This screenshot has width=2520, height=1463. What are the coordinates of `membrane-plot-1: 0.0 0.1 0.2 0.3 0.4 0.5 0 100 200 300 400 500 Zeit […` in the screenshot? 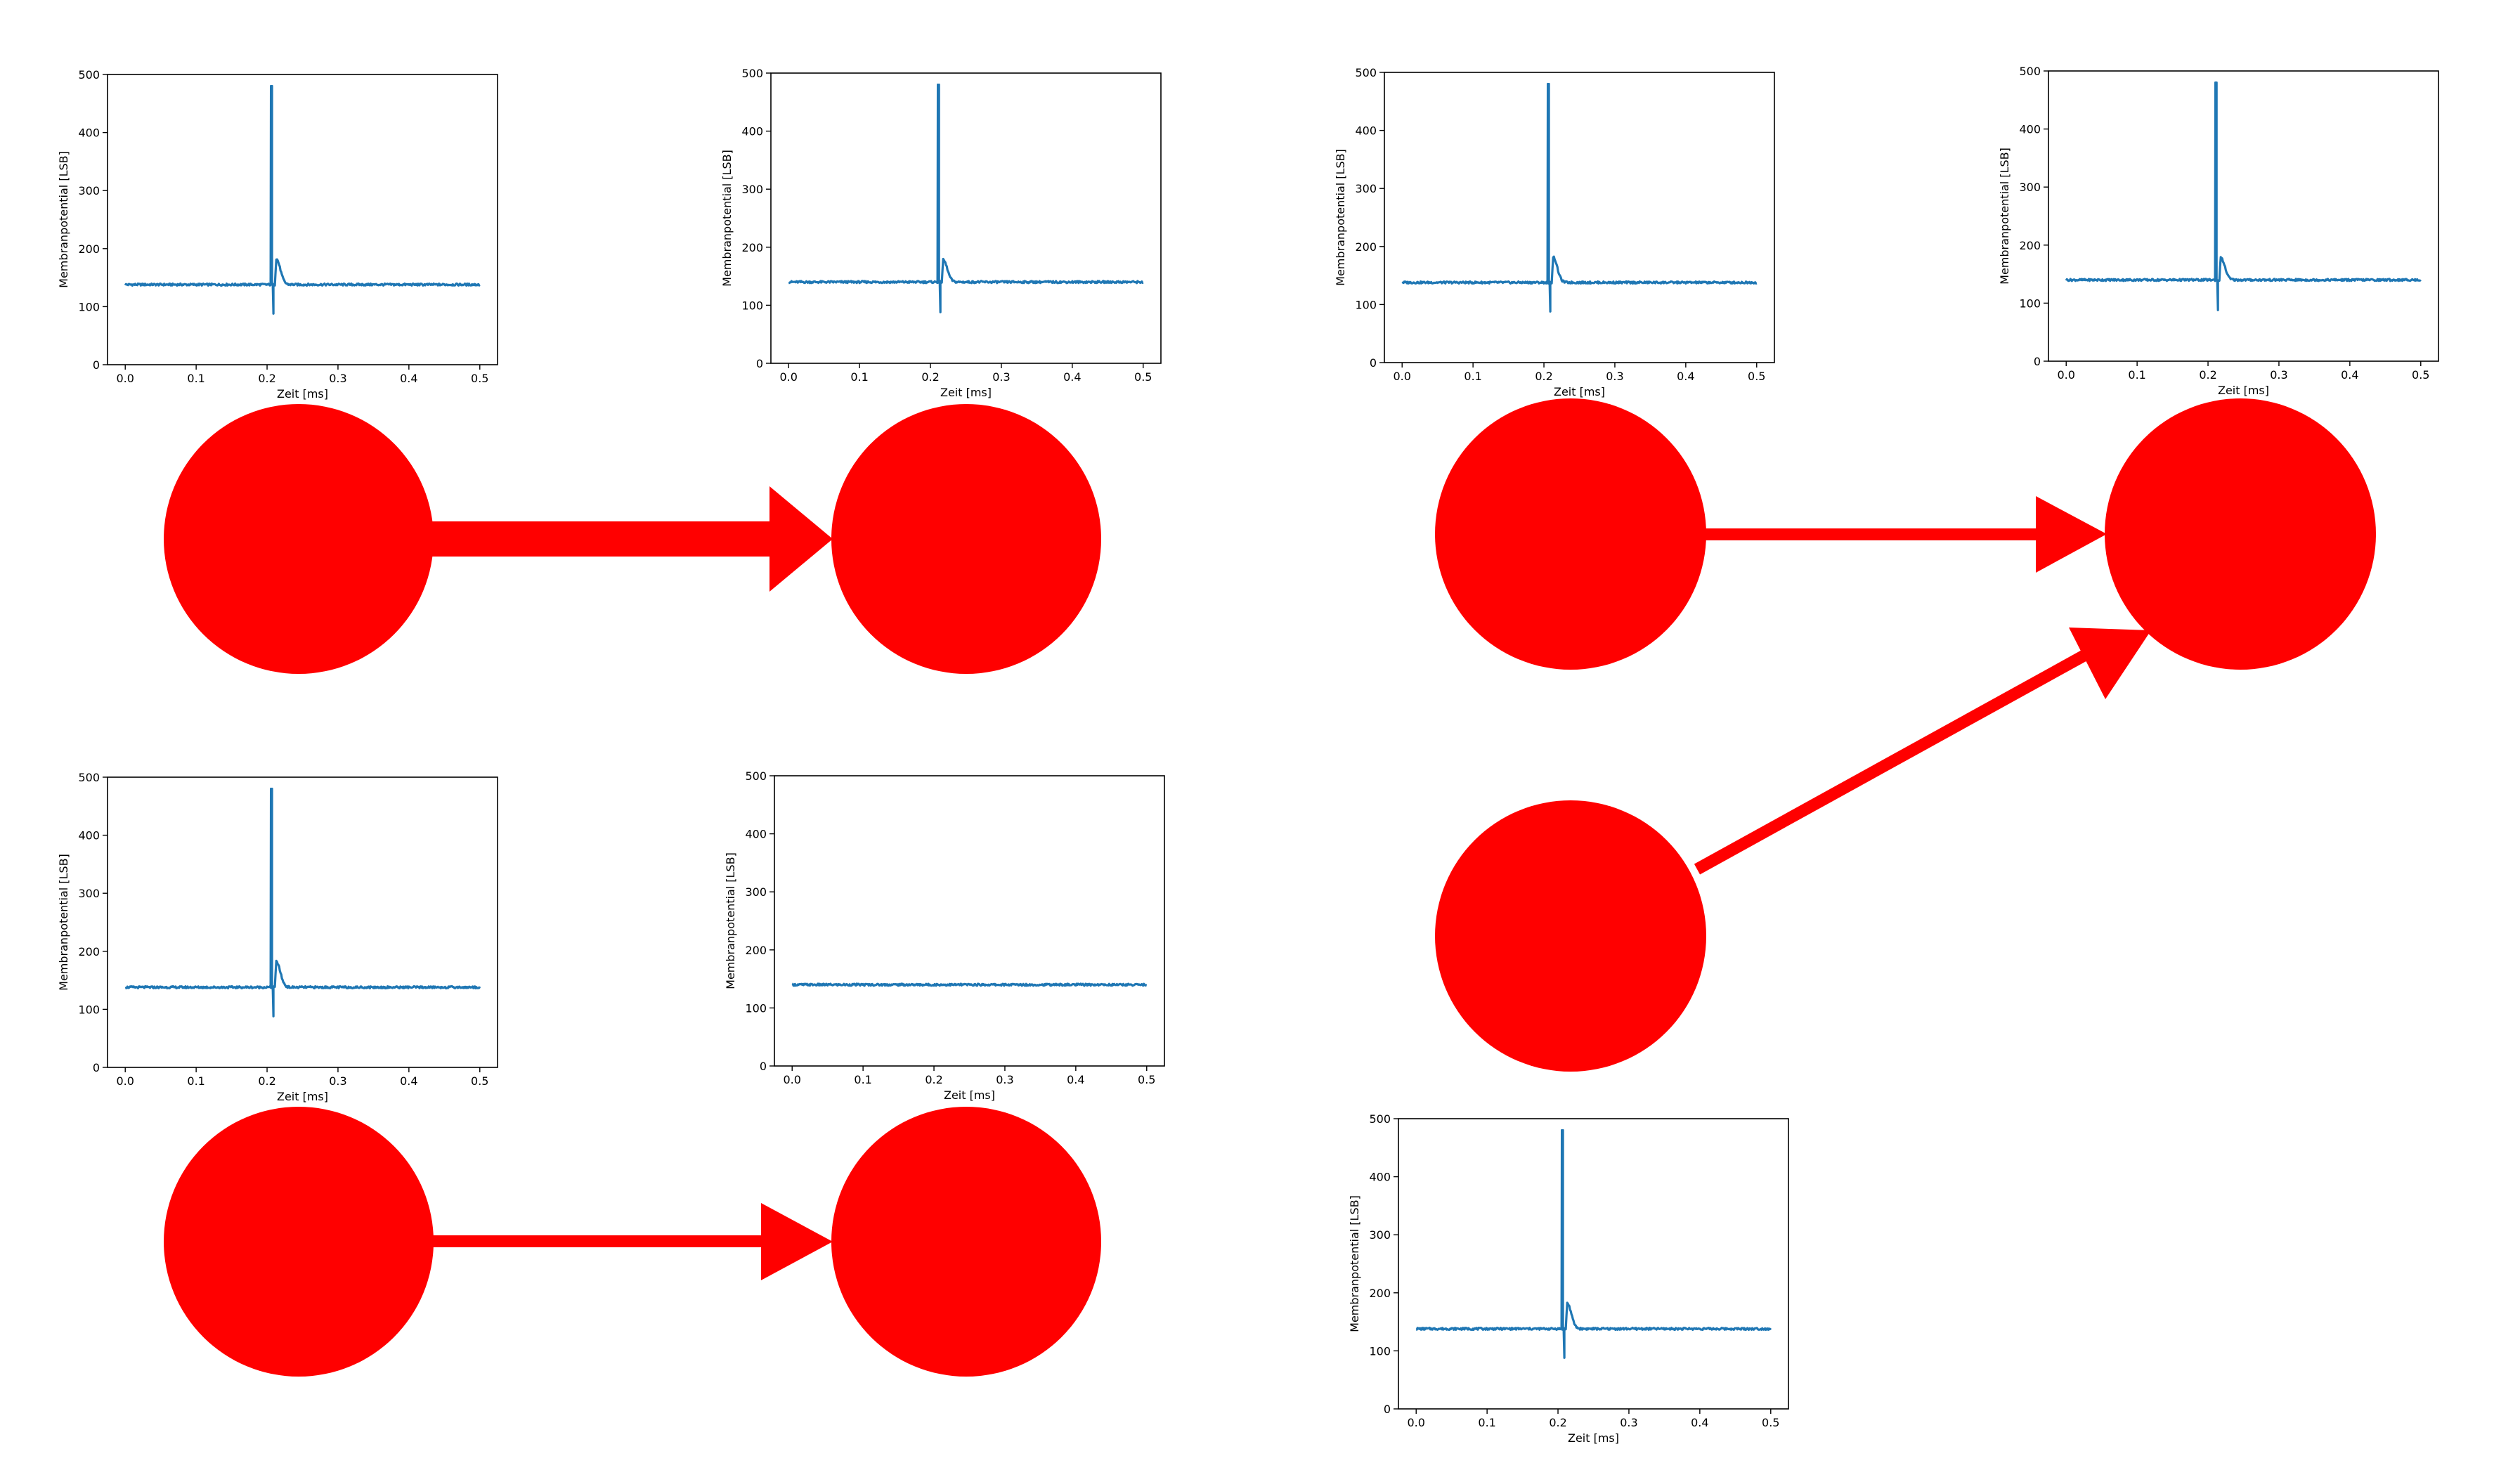 It's located at (277, 235).